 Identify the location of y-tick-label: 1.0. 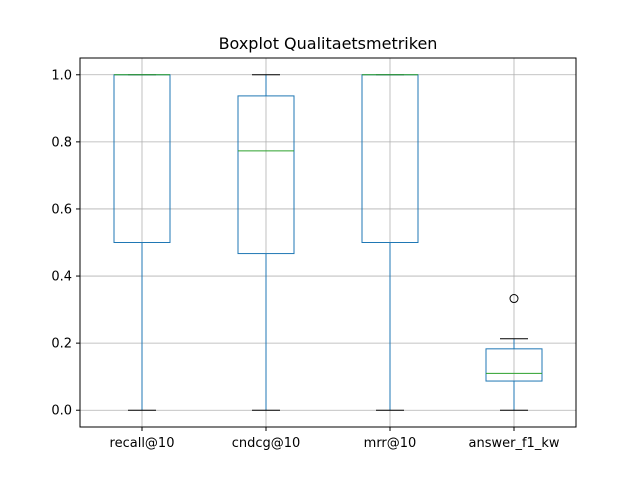
(61, 75).